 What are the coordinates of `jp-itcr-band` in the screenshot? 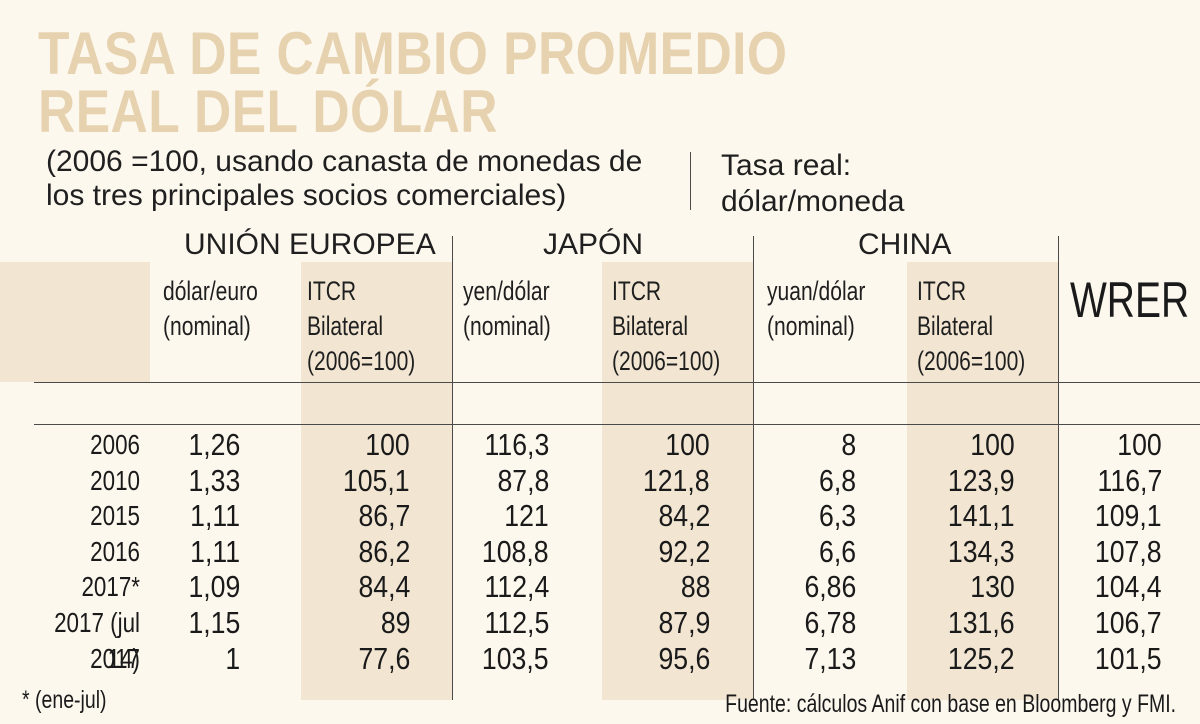 It's located at (677, 481).